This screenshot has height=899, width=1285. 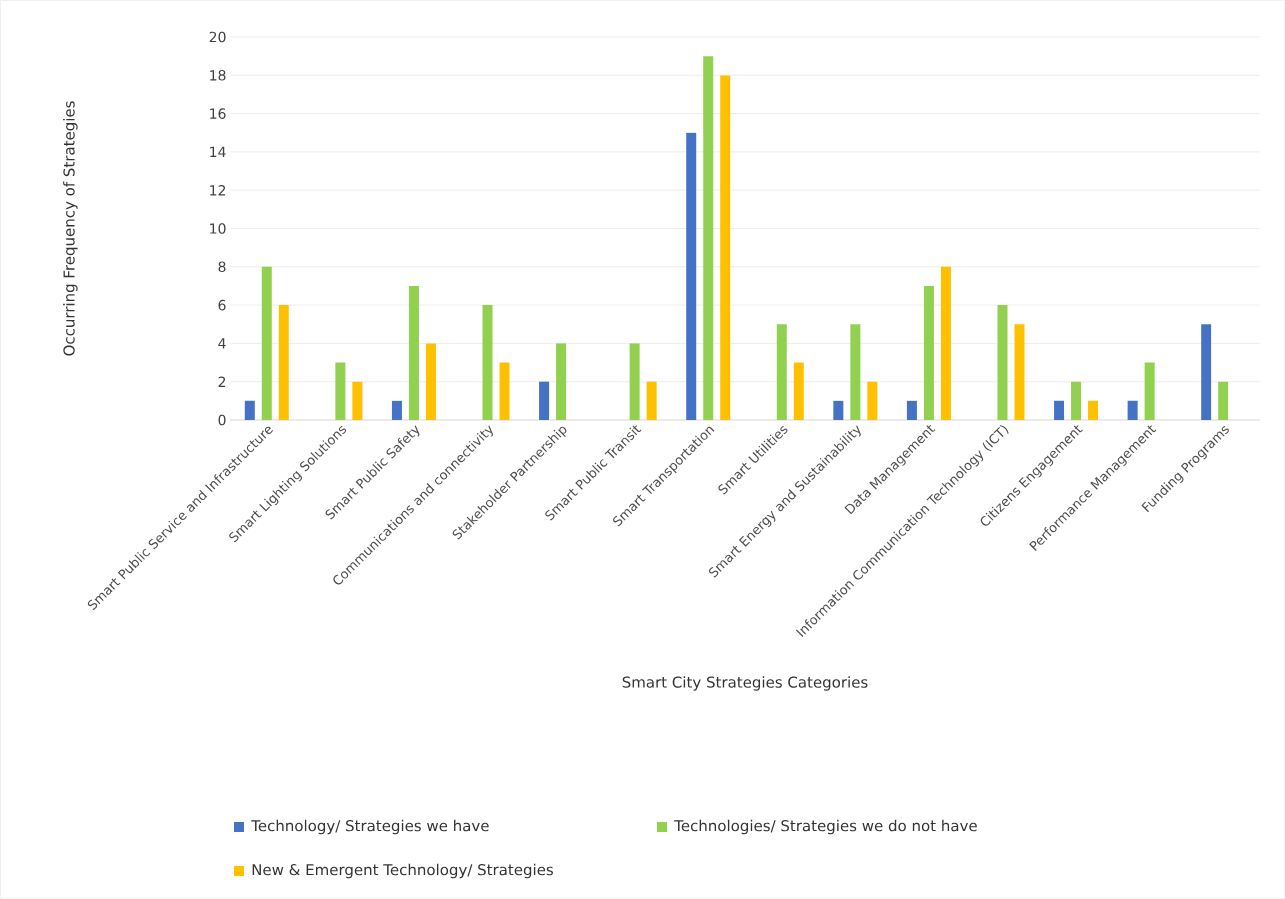 What do you see at coordinates (825, 827) in the screenshot?
I see `legend-label: Technologies/ Strategies we do not have` at bounding box center [825, 827].